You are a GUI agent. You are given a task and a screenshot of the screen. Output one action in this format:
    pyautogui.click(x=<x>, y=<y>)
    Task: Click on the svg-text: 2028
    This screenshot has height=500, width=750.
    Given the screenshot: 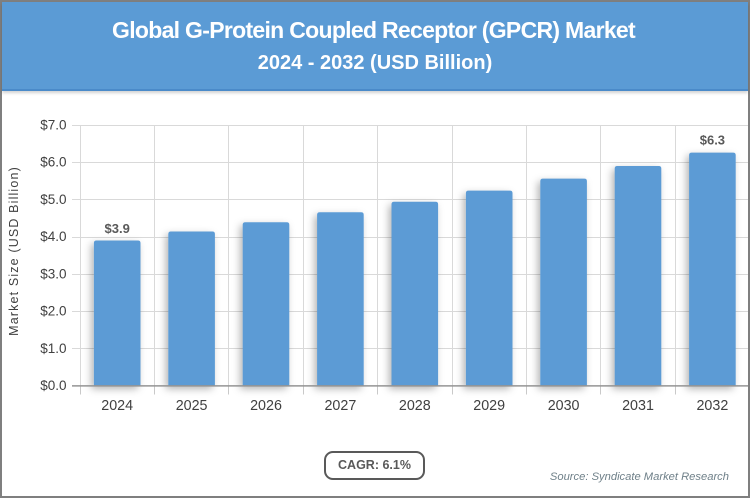 What is the action you would take?
    pyautogui.click(x=415, y=406)
    